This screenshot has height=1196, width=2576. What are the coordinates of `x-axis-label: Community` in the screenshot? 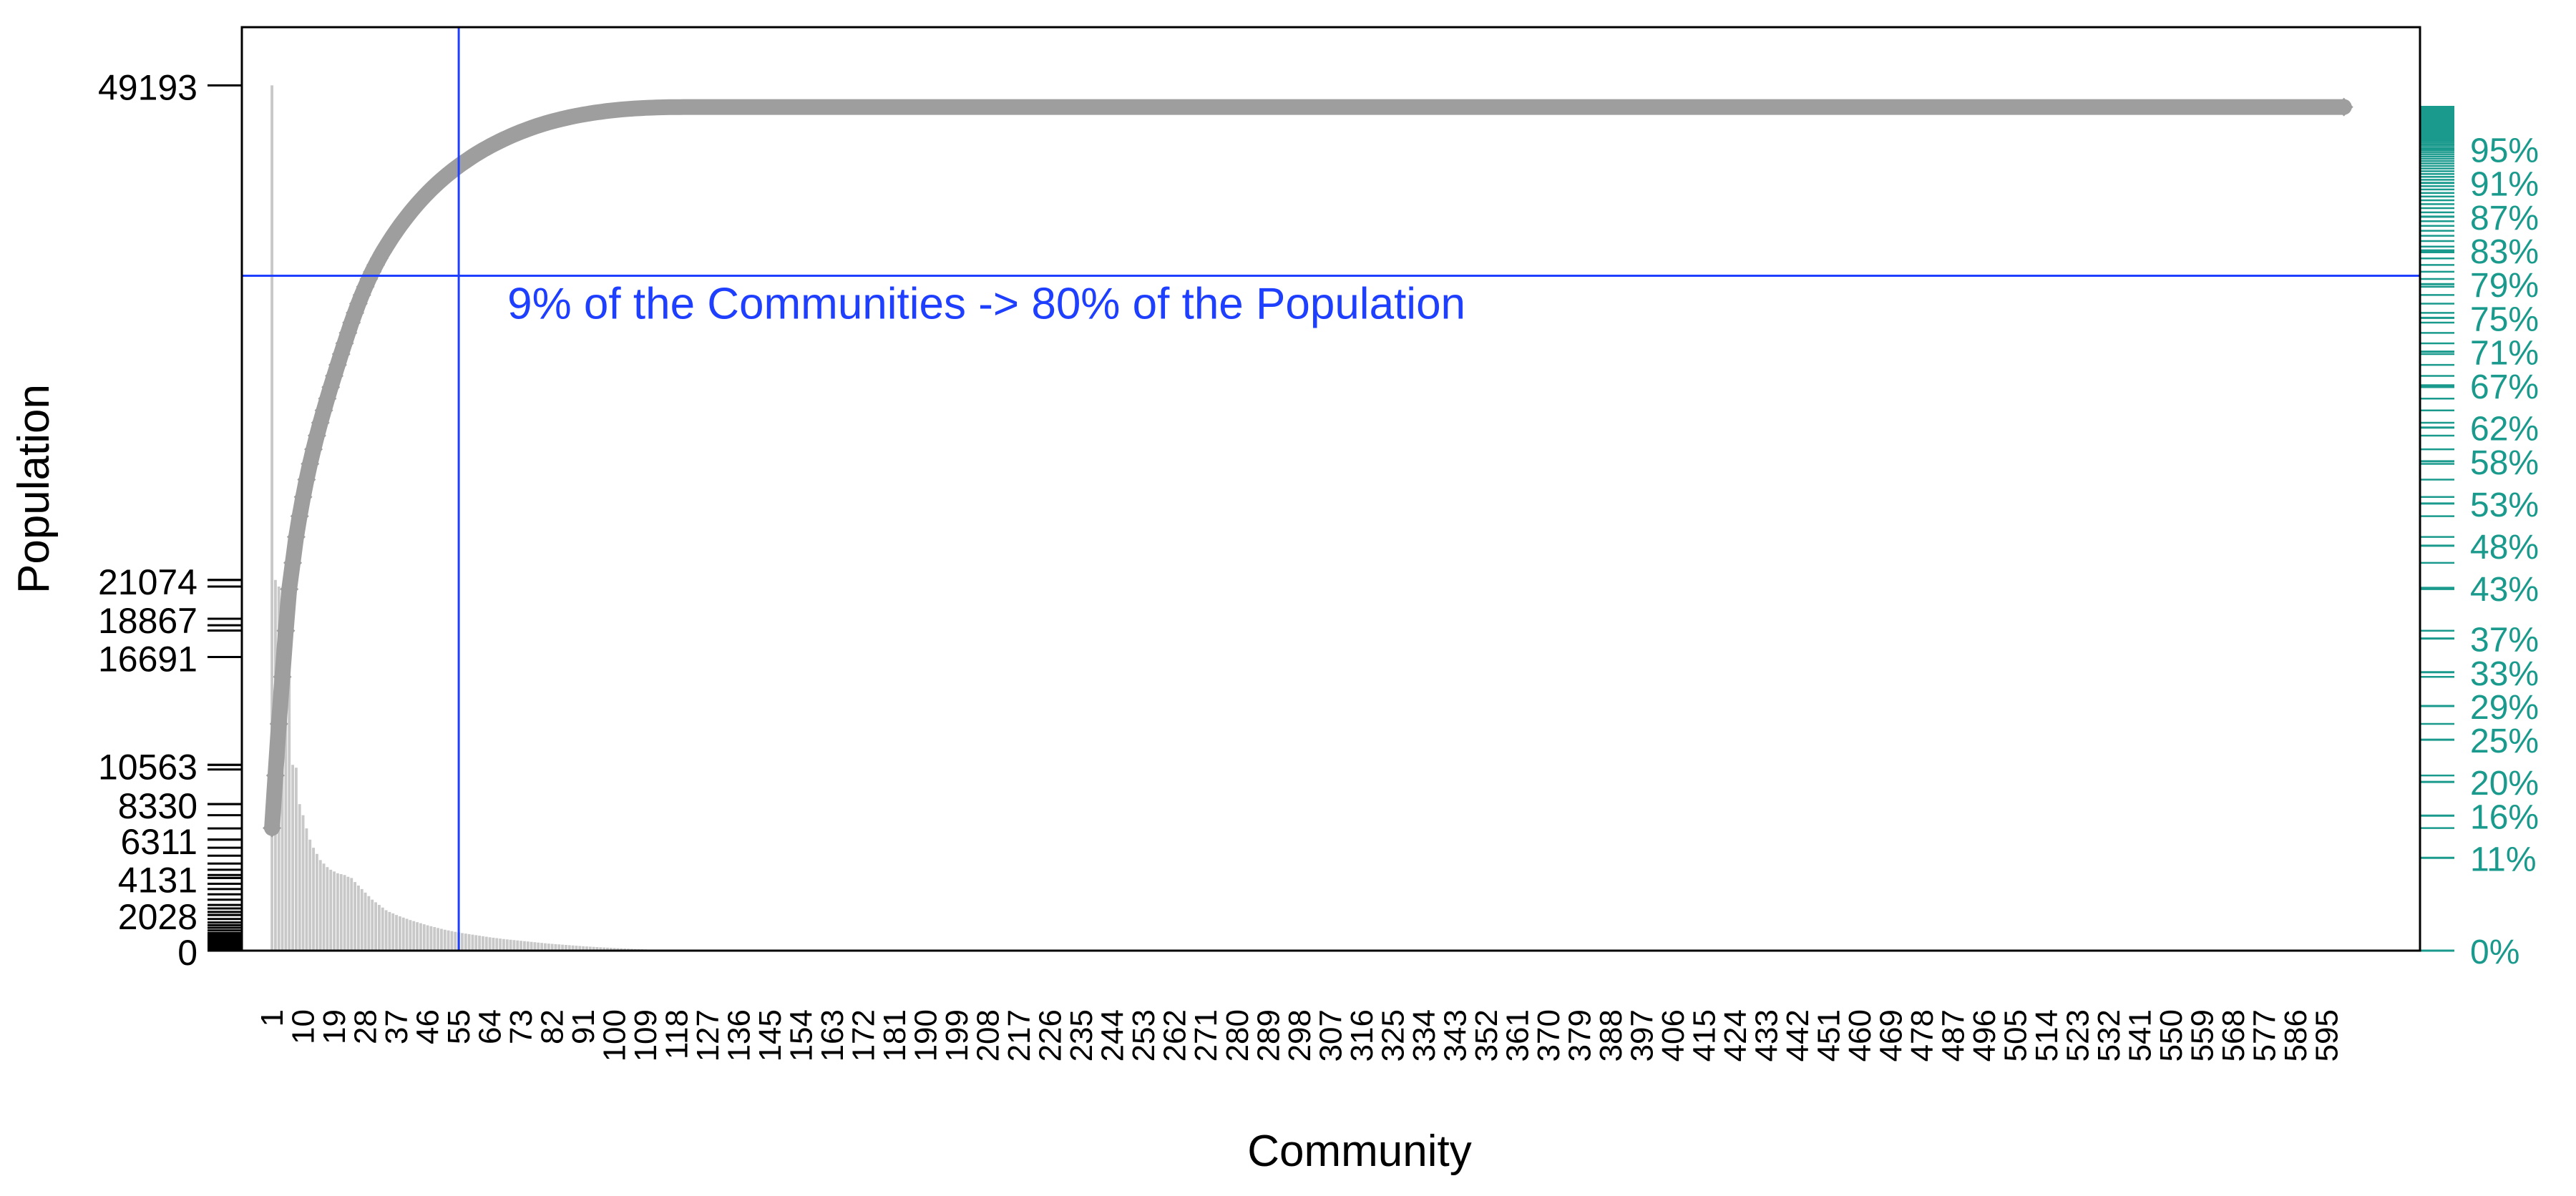 It's located at (1359, 1151).